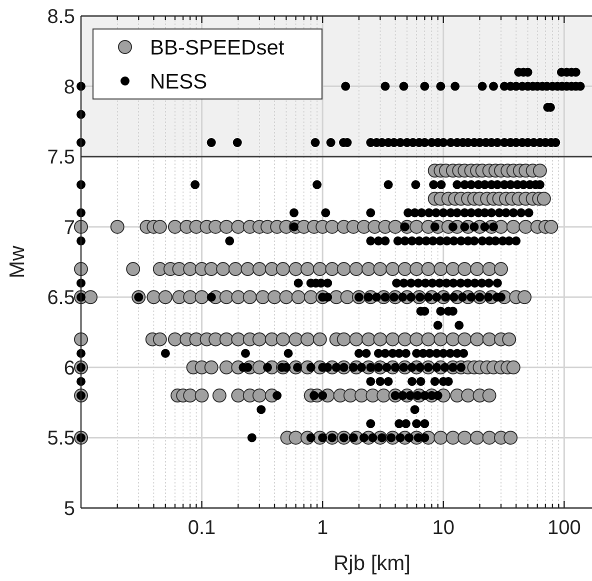  I want to click on x-tick-label: 0.1, so click(202, 528).